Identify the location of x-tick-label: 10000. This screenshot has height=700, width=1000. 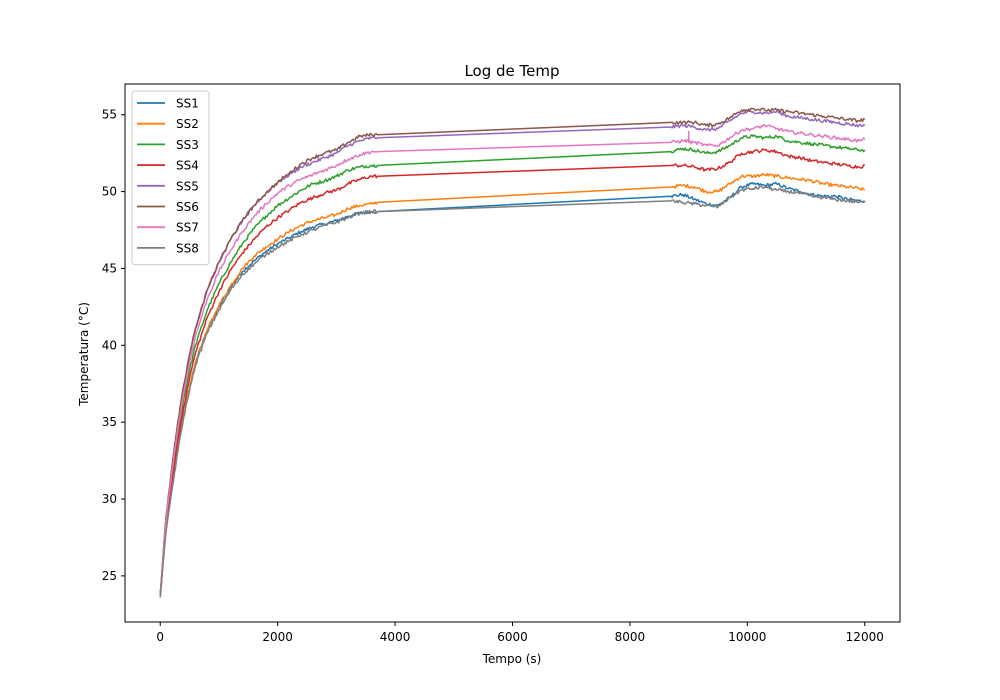
(747, 637).